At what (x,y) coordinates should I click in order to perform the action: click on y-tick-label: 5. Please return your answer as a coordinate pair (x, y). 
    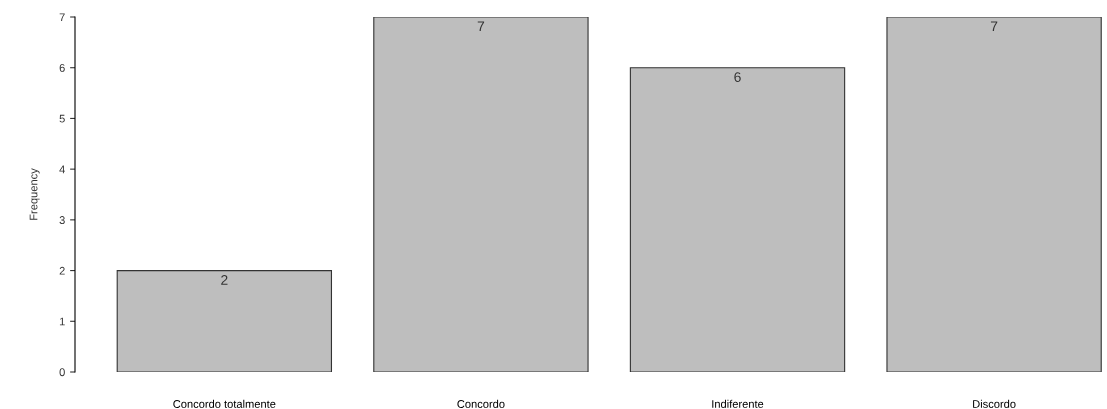
    Looking at the image, I should click on (62, 118).